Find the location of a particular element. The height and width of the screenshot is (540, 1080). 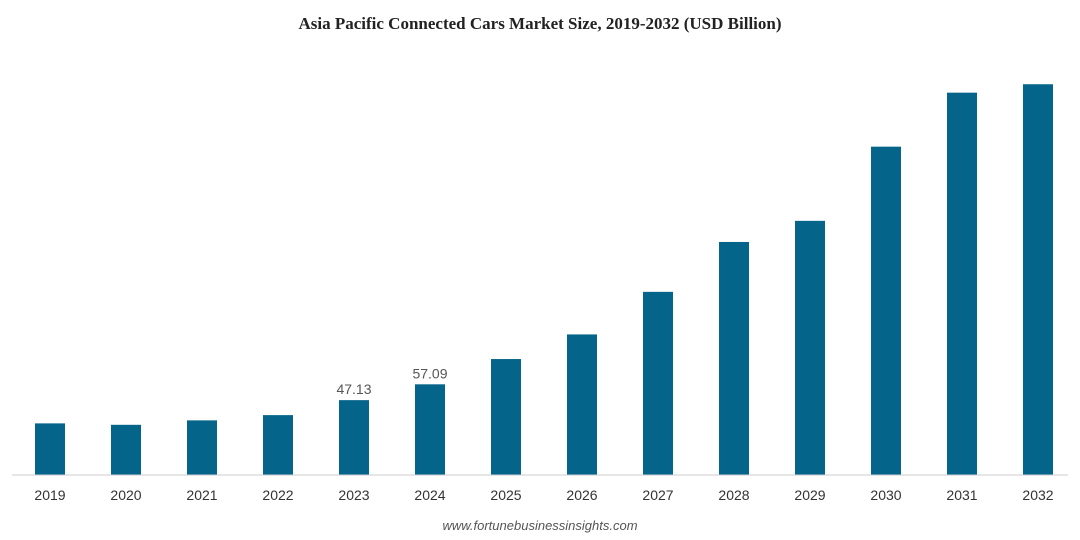

x-tick-label-2022: 2022 is located at coordinates (277, 495).